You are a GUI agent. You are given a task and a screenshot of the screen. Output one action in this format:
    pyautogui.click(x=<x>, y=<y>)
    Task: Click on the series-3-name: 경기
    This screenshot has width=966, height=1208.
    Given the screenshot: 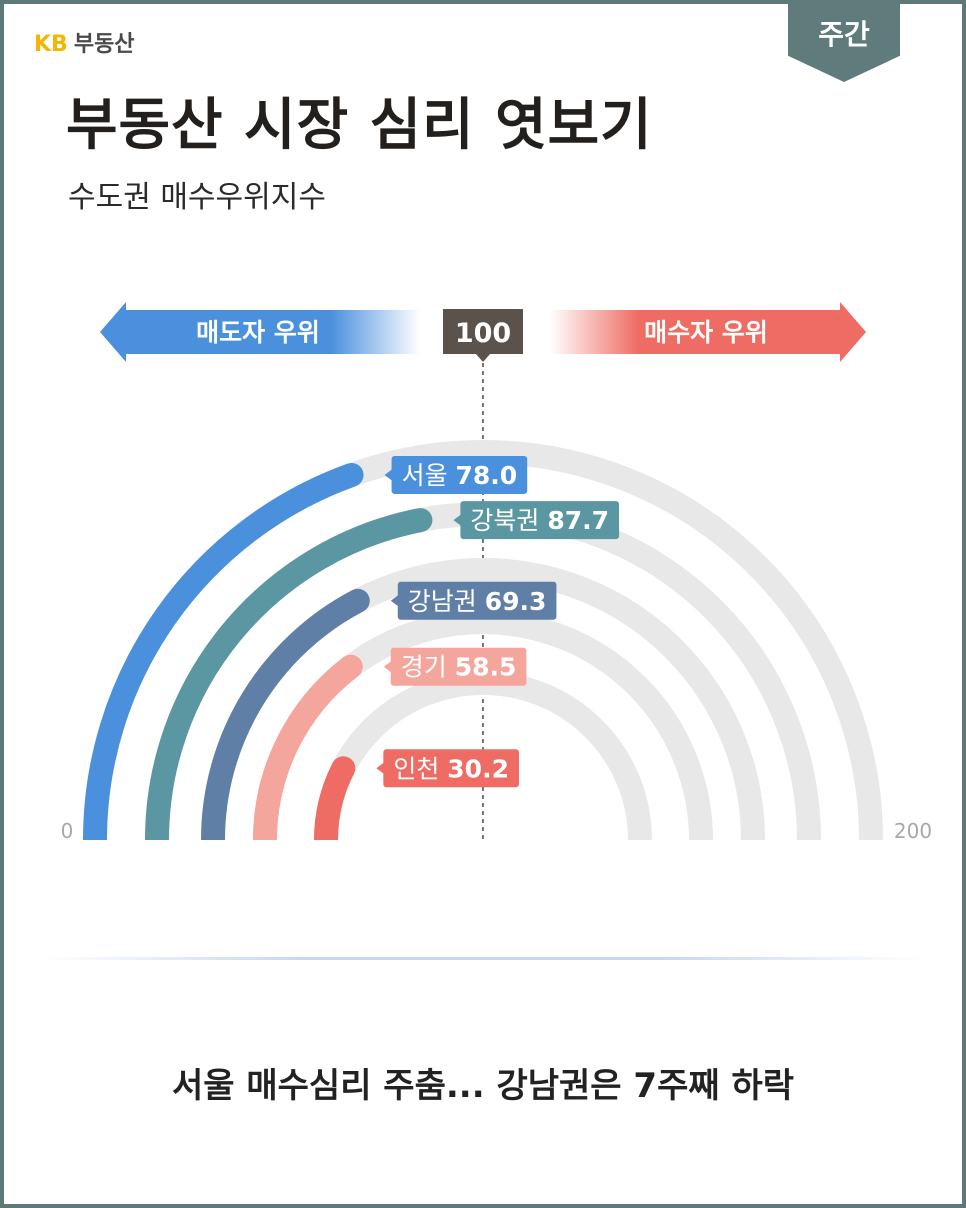 What is the action you would take?
    pyautogui.click(x=428, y=667)
    